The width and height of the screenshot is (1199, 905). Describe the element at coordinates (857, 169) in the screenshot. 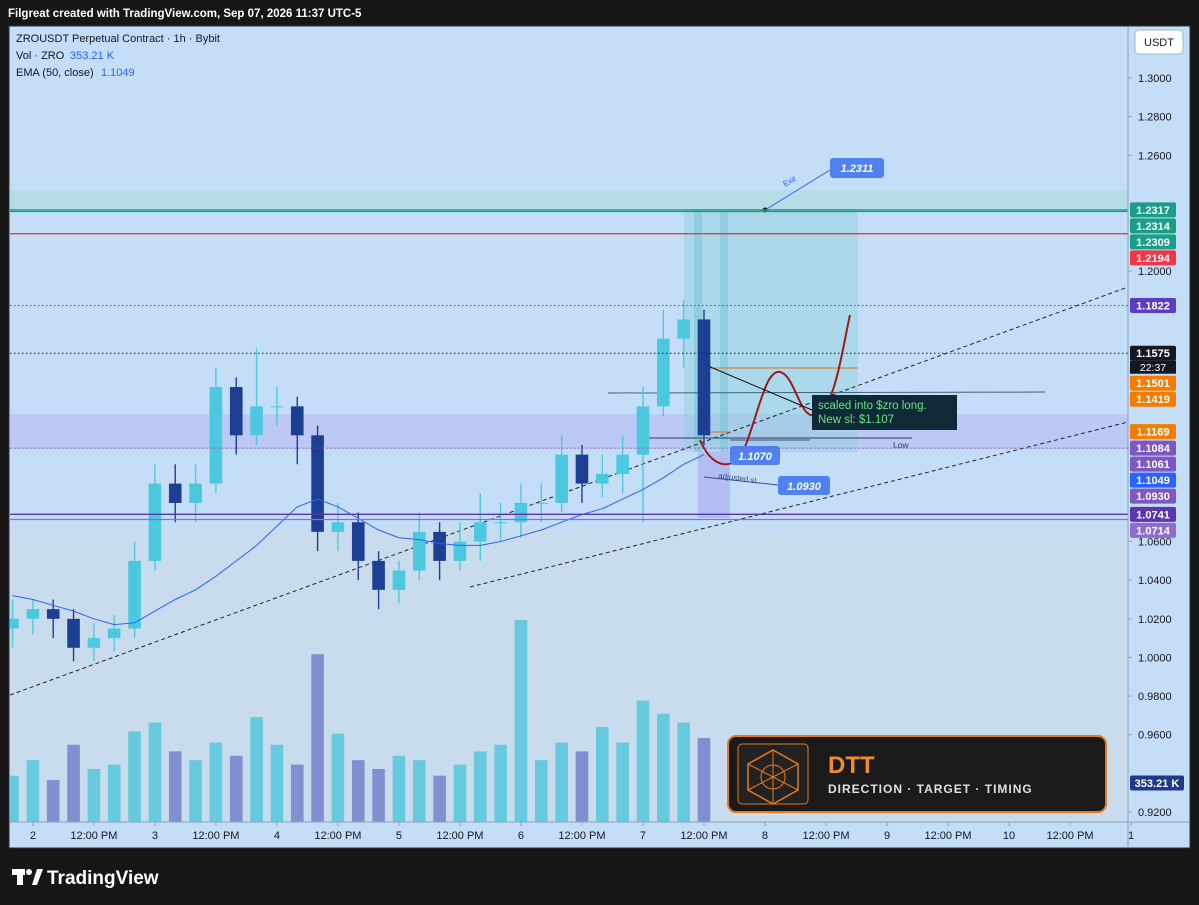

I see `target-label: 1.2311` at that location.